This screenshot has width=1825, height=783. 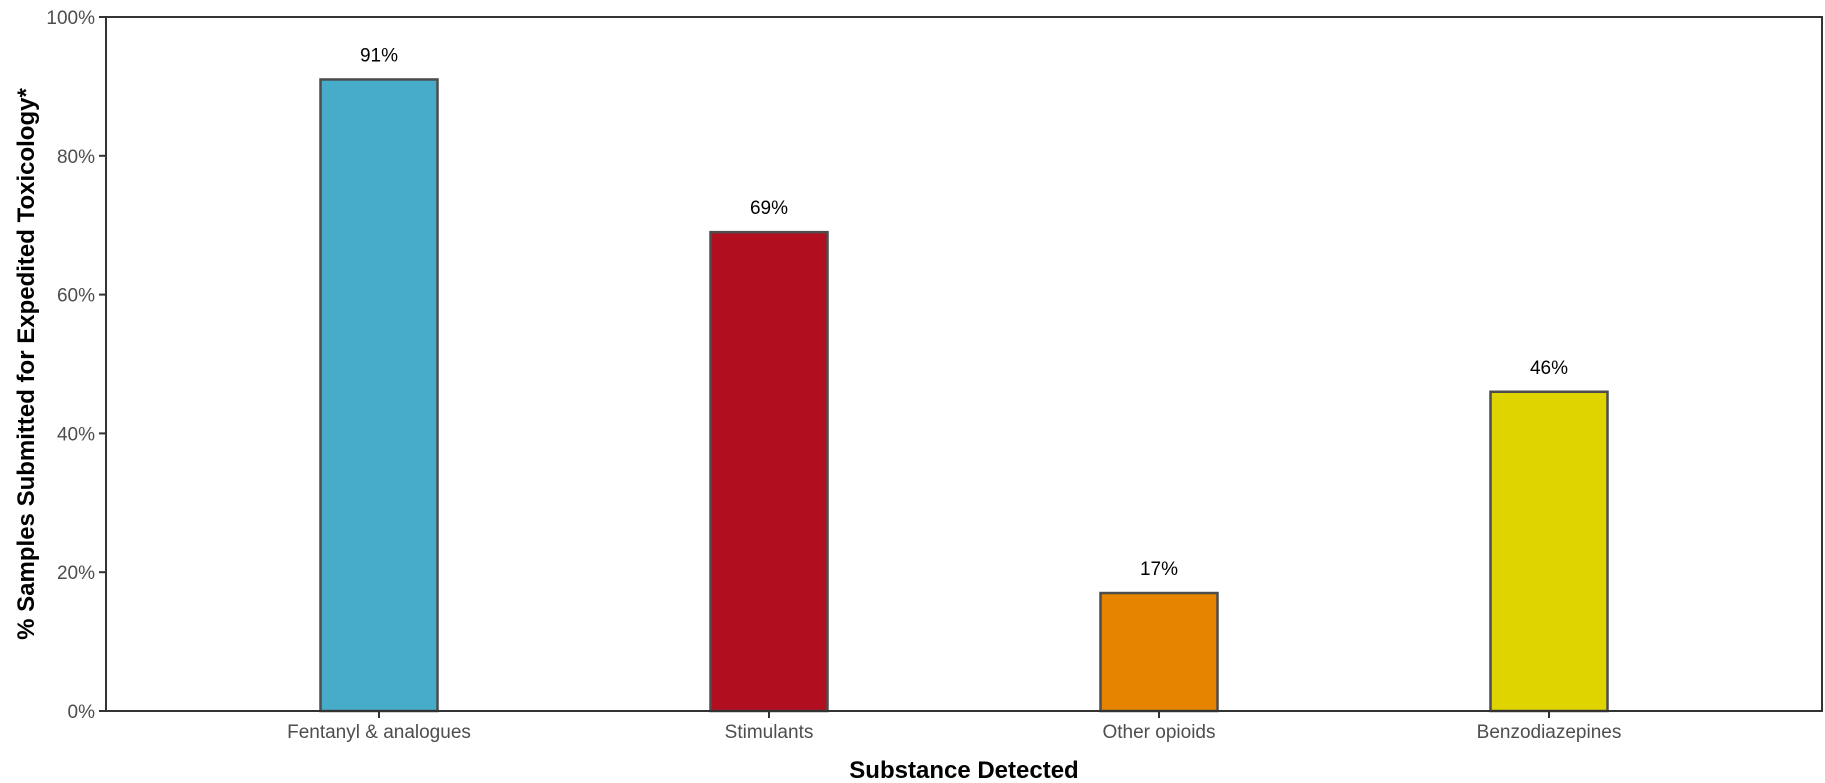 What do you see at coordinates (76, 434) in the screenshot?
I see `y-tick-label: 40%` at bounding box center [76, 434].